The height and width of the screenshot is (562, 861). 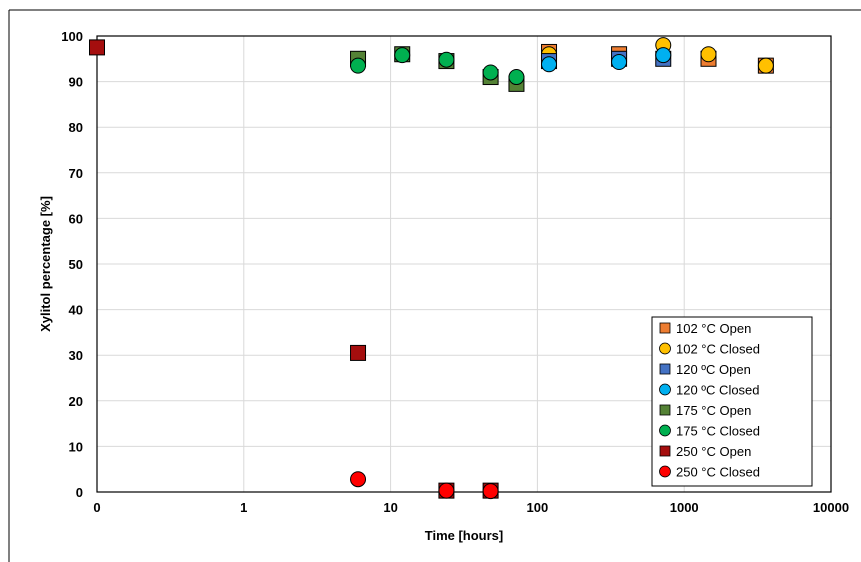 I want to click on legend-label: 120 ºC Closed, so click(x=718, y=390).